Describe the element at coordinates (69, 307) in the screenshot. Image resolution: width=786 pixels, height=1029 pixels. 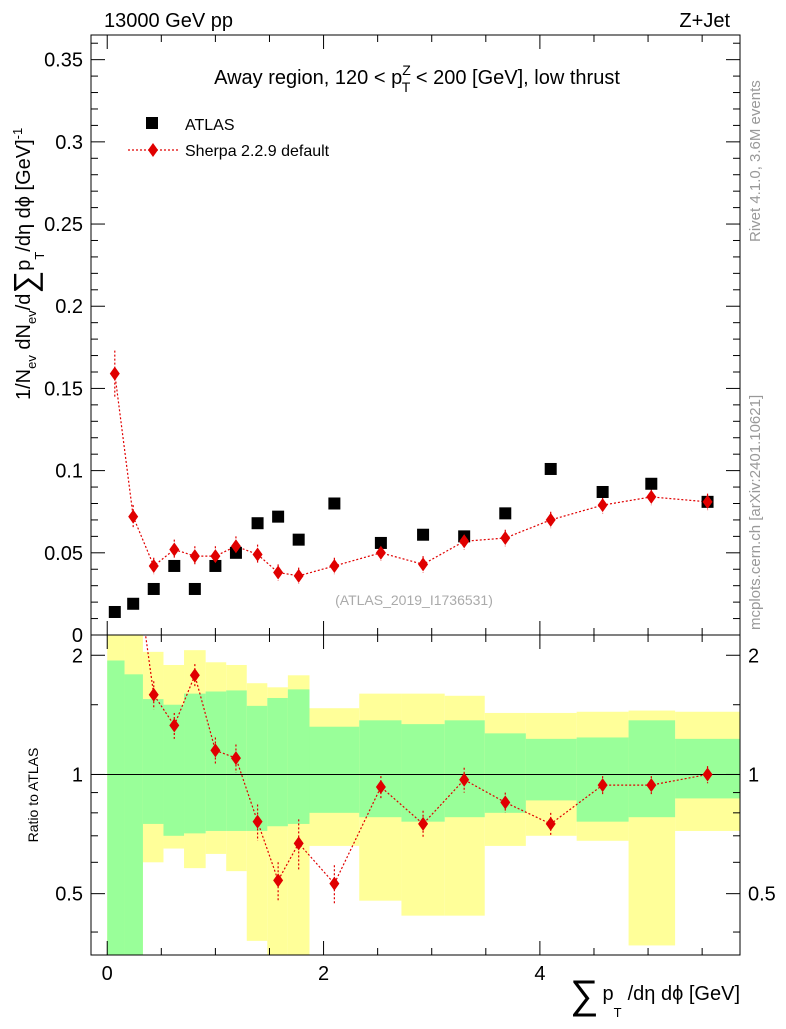
I see `y-tick-label: 0.2` at that location.